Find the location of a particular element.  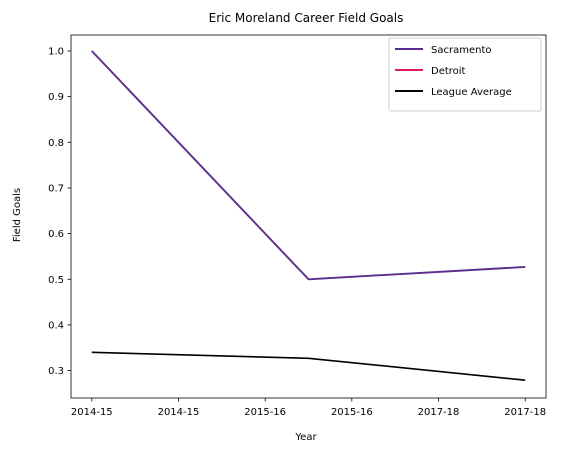

legend-label: Detroit is located at coordinates (448, 71).